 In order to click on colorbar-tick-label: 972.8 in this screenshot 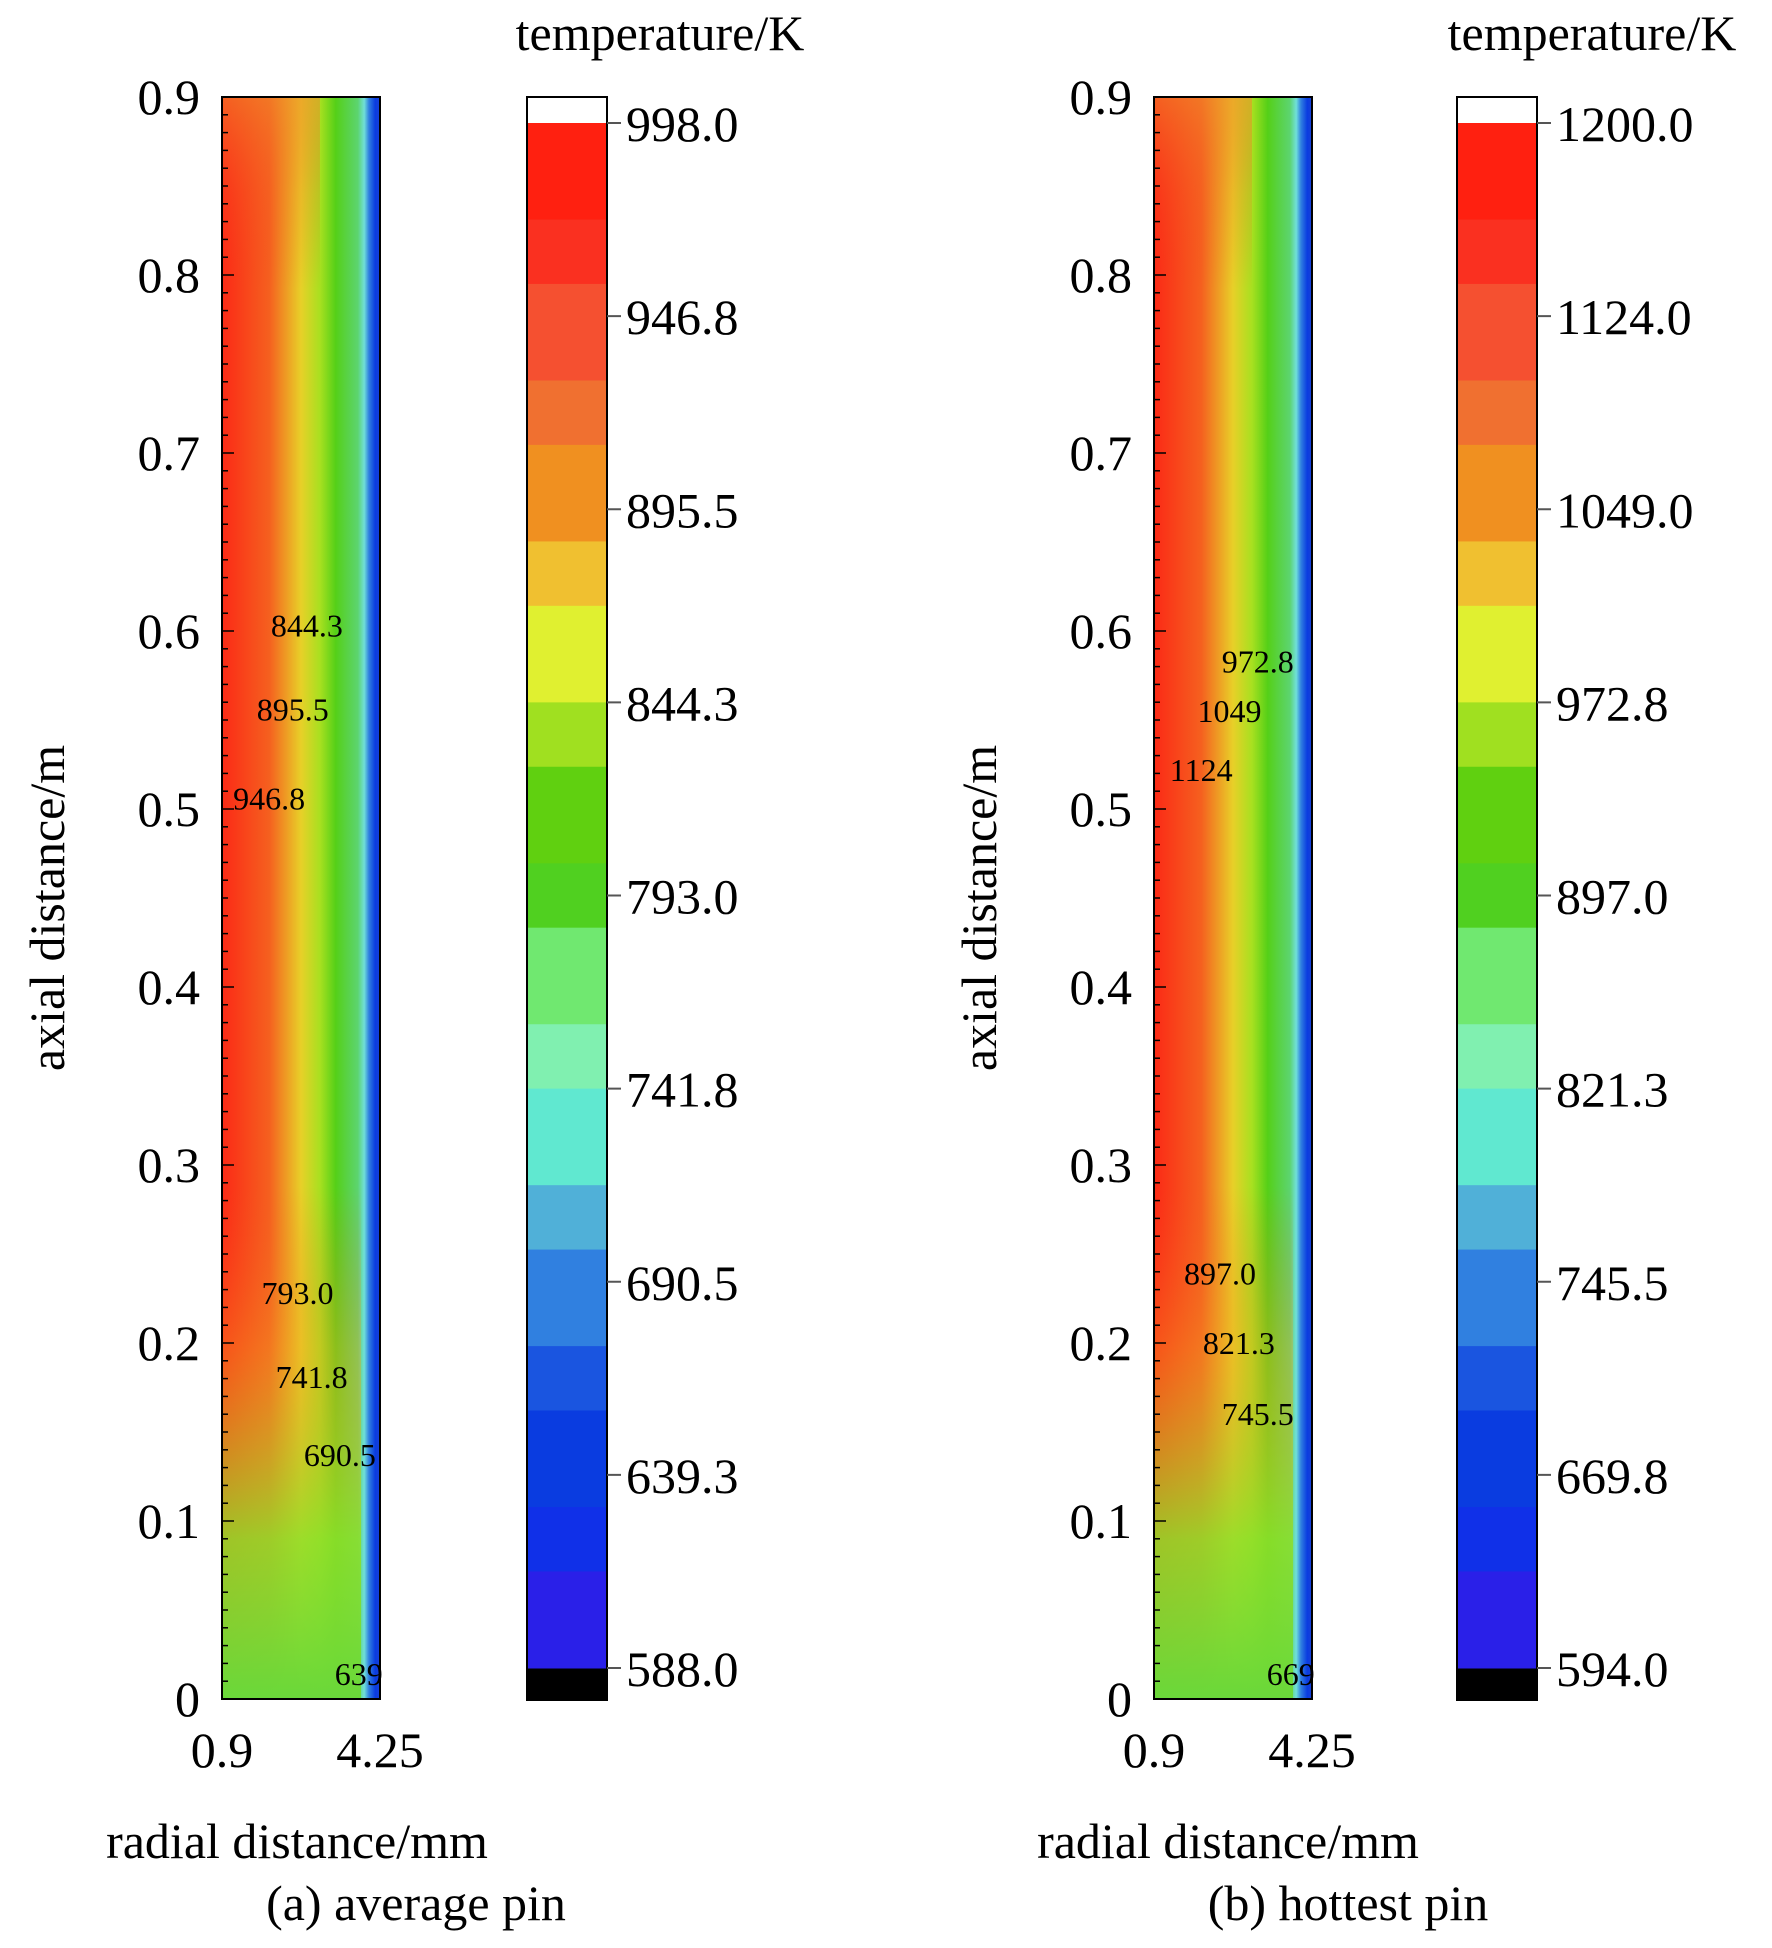, I will do `click(1612, 703)`.